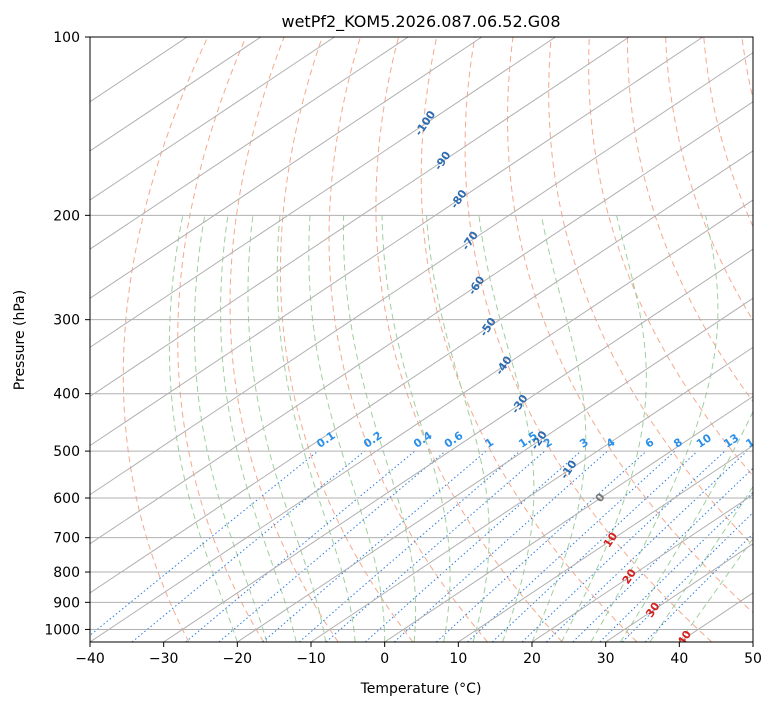 This screenshot has height=712, width=775. What do you see at coordinates (600, 498) in the screenshot?
I see `isotherm-label: 0` at bounding box center [600, 498].